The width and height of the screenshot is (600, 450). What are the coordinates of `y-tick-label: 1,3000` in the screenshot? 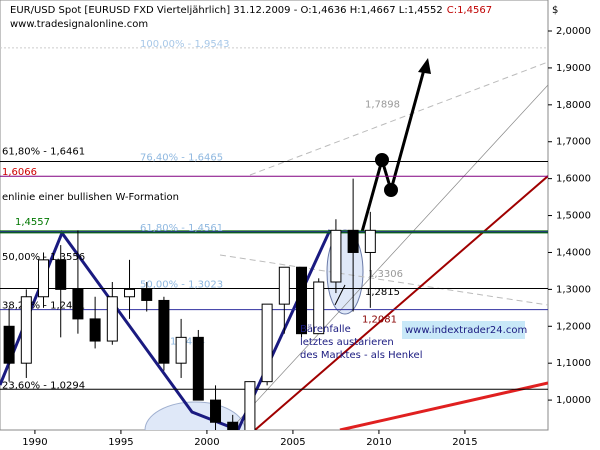 It's located at (573, 289).